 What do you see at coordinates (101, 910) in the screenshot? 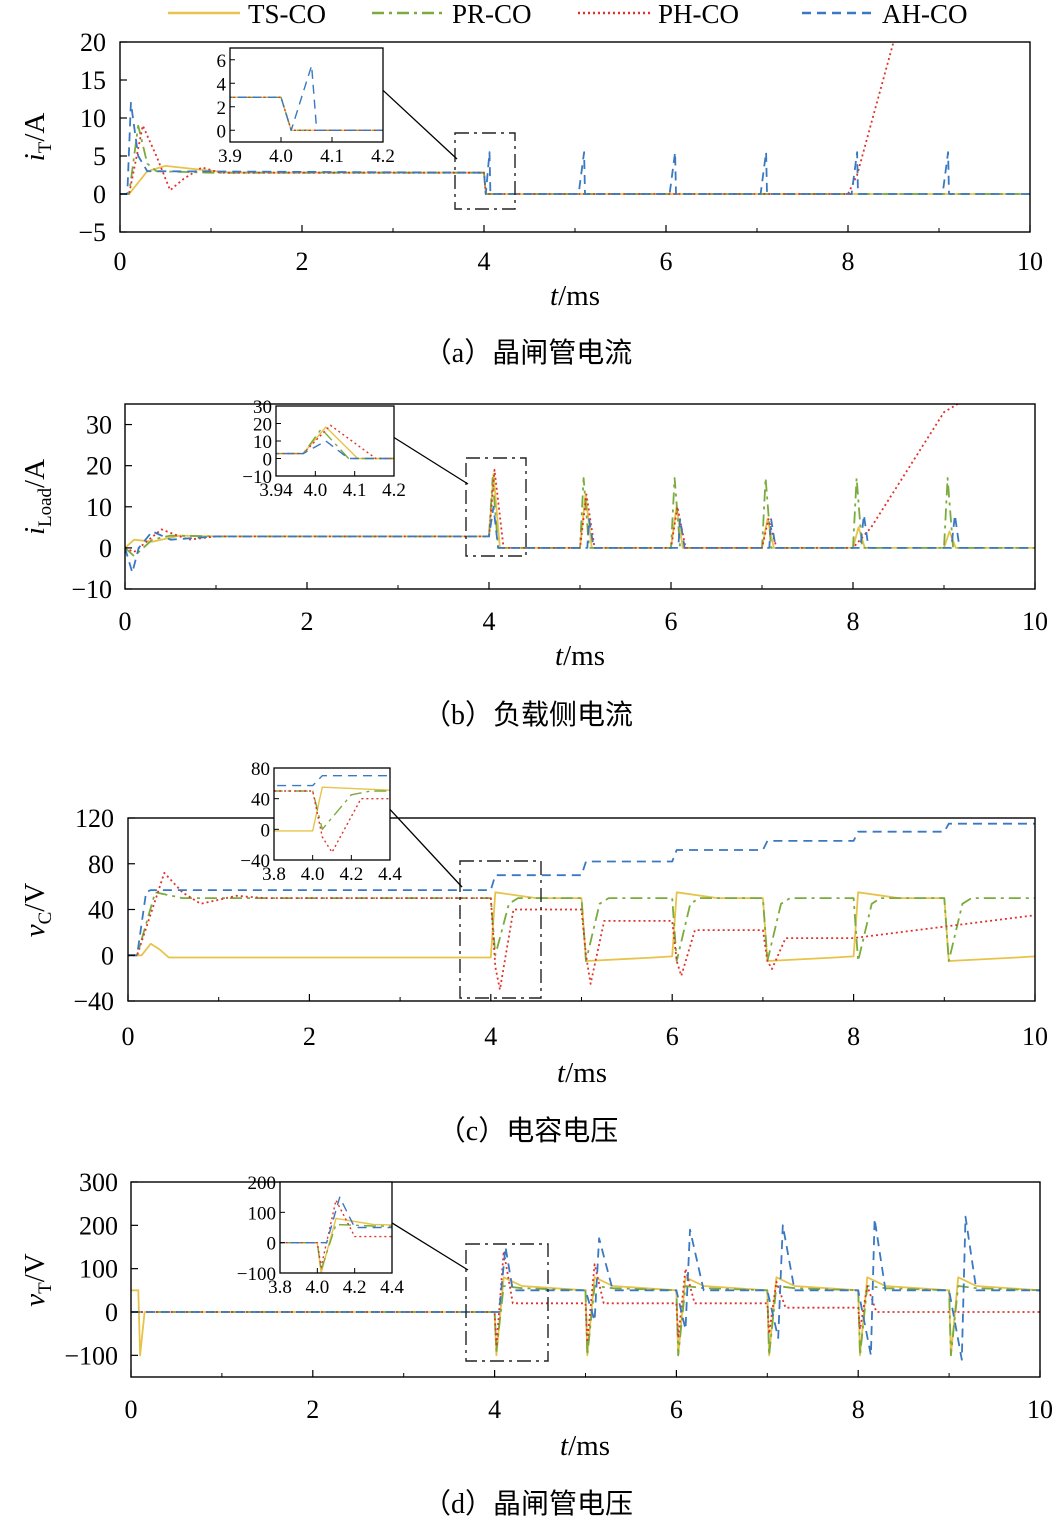
I see `y-tick-label: 40` at bounding box center [101, 910].